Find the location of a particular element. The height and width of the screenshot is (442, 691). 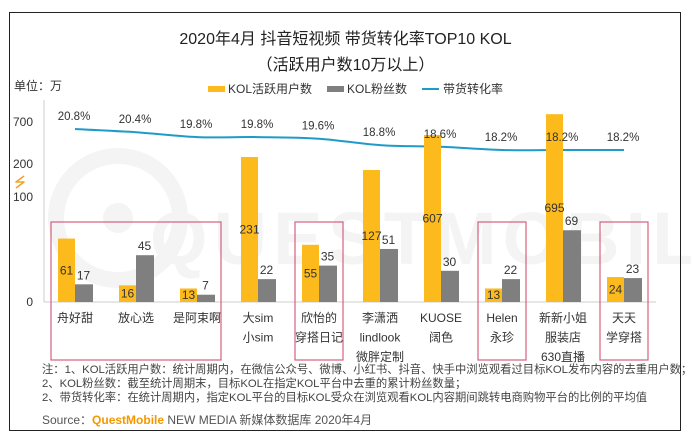

category-label-line: 李潇洒 is located at coordinates (380, 317).